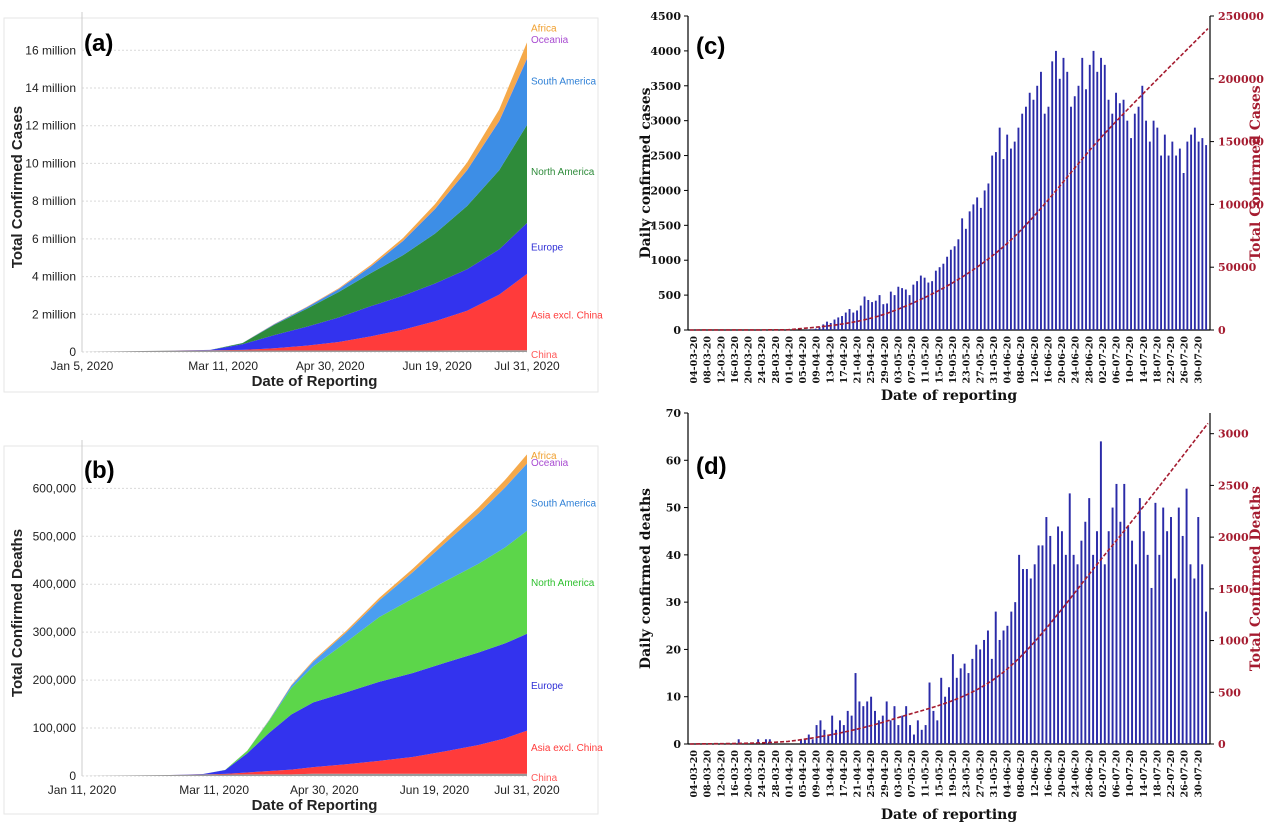 The height and width of the screenshot is (823, 1271). Describe the element at coordinates (1198, 360) in the screenshot. I see `x-tick-label: 30-07-20` at that location.